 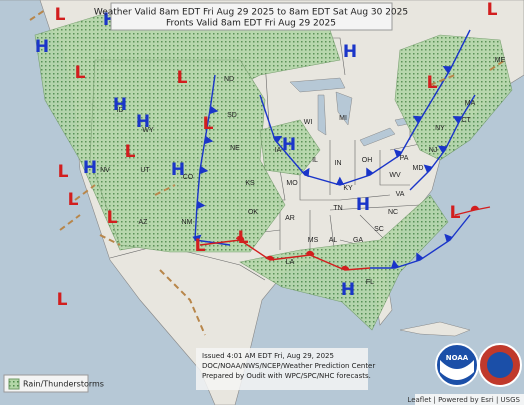 I want to click on state-label: ND, so click(x=229, y=79).